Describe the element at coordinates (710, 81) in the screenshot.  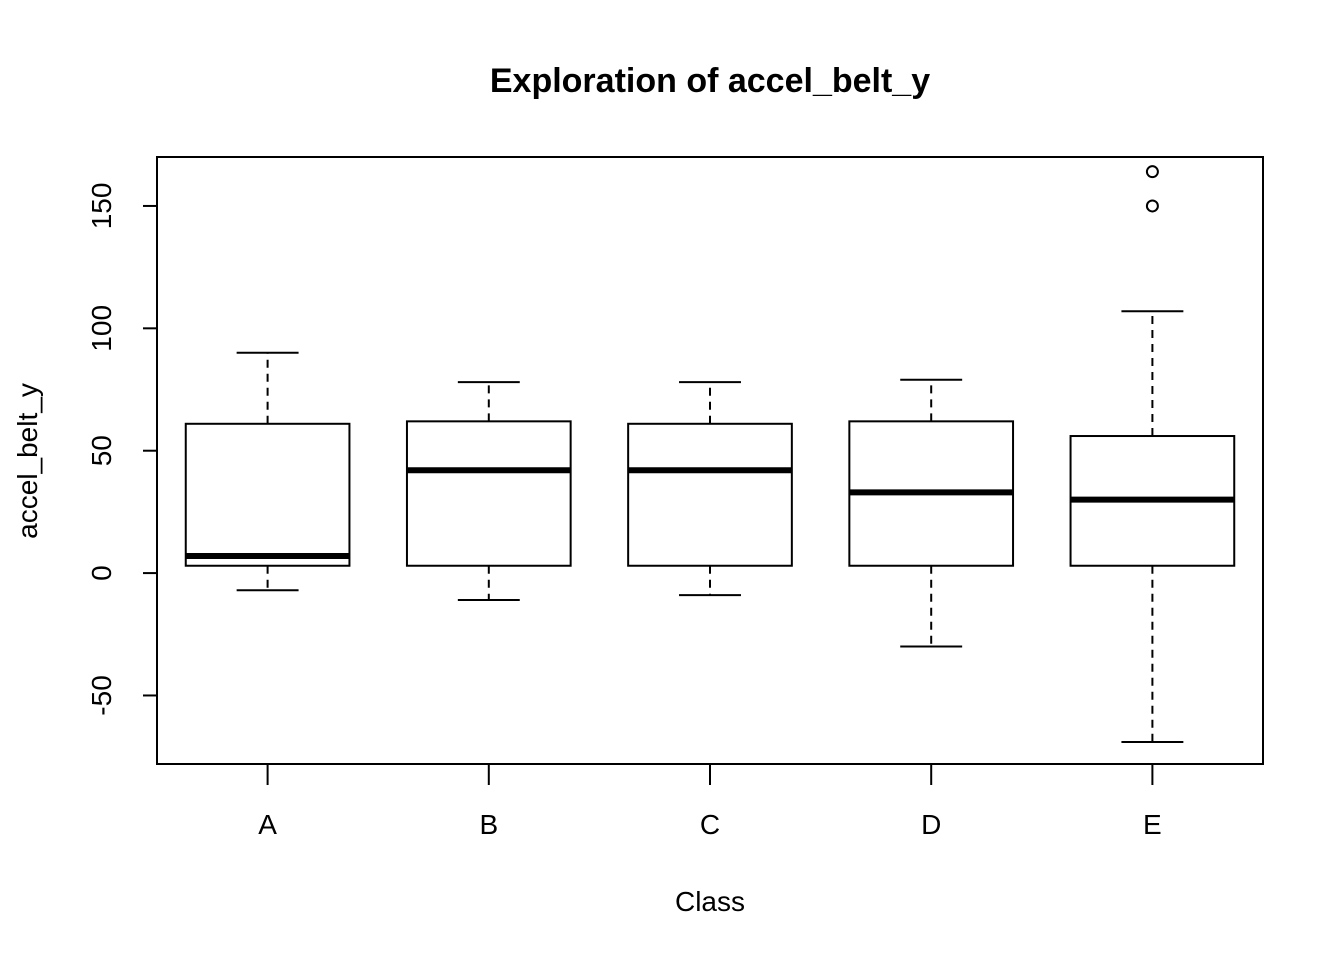
I see `chart-title: Exploration of accel_belt_y` at that location.